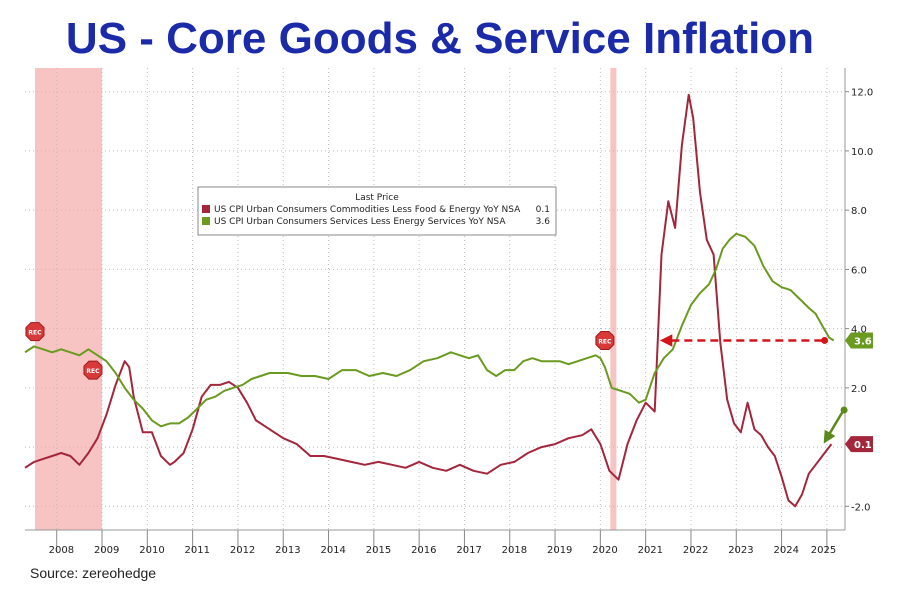 This screenshot has height=611, width=917. I want to click on x-tick-label: 2021, so click(650, 550).